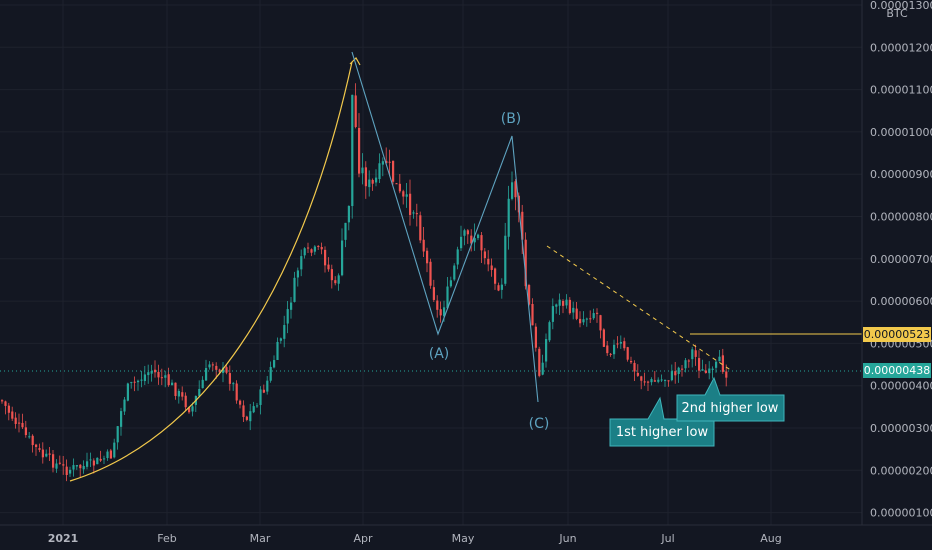 The image size is (932, 550). I want to click on price-tick-label: 0.00000400, so click(901, 386).